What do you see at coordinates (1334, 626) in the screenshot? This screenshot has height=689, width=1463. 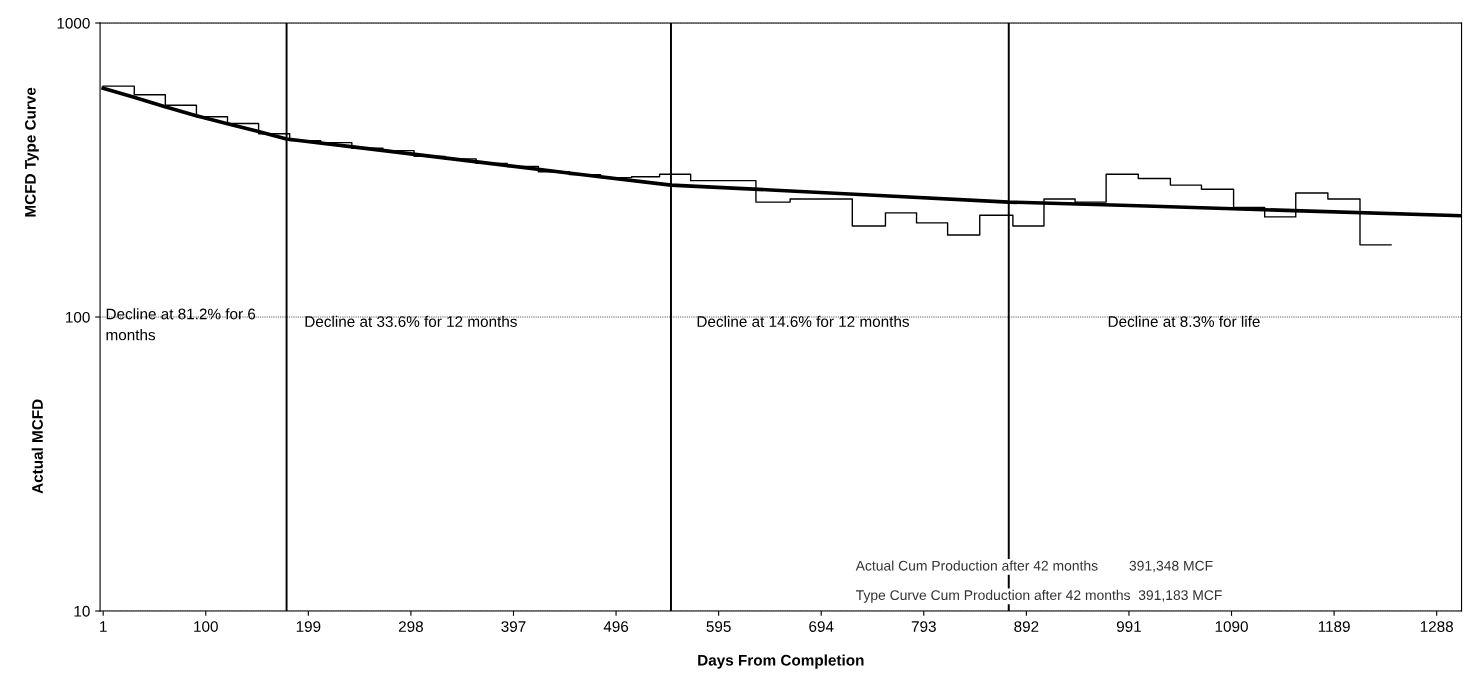 I see `x-tick-label: 1189` at bounding box center [1334, 626].